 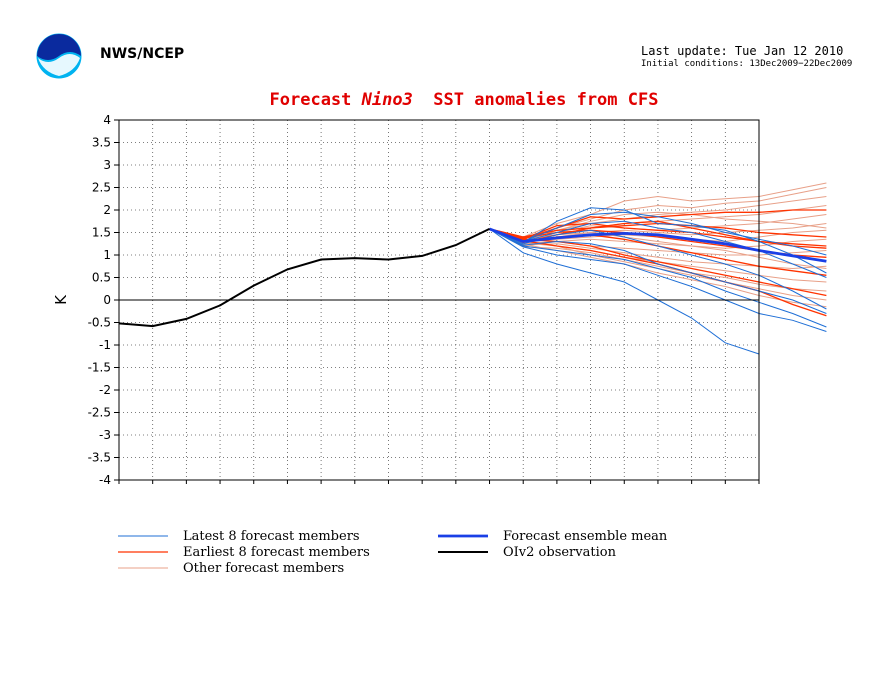 I want to click on observation-line, so click(x=304, y=277).